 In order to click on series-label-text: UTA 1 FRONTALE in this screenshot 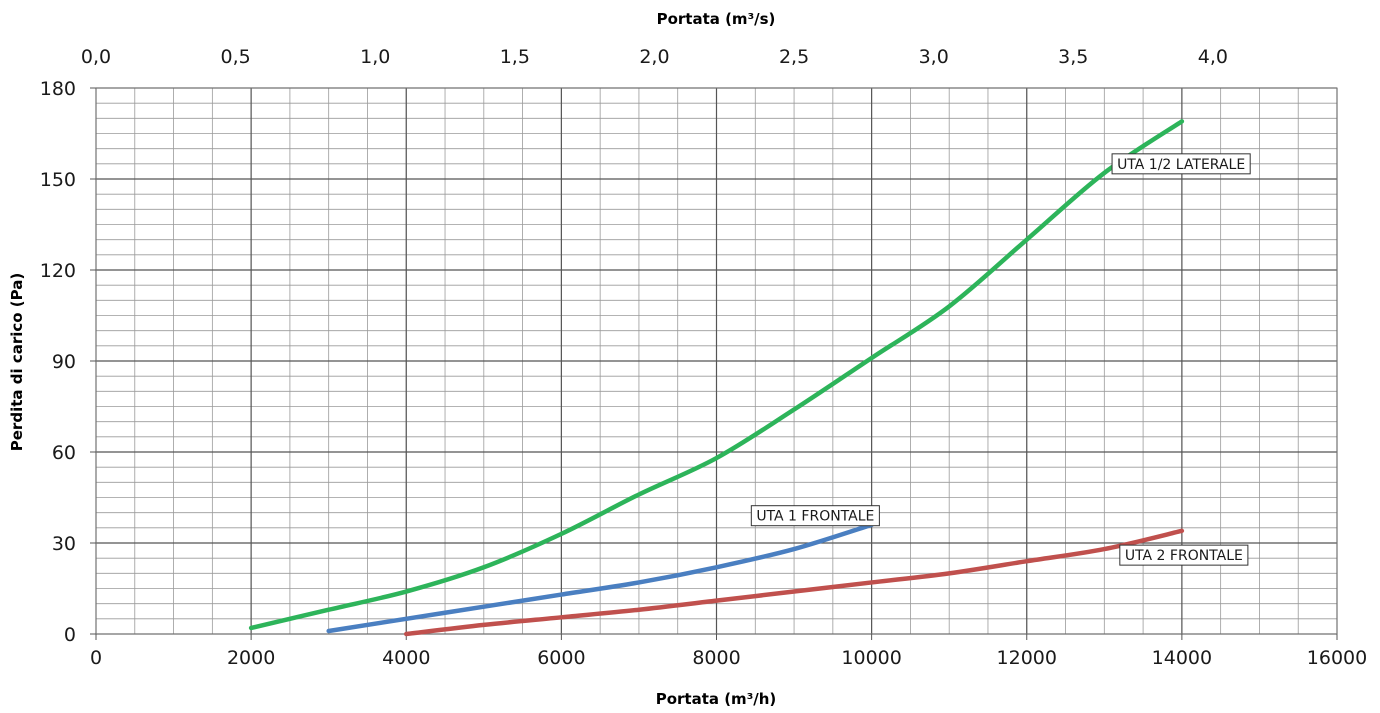, I will do `click(815, 517)`.